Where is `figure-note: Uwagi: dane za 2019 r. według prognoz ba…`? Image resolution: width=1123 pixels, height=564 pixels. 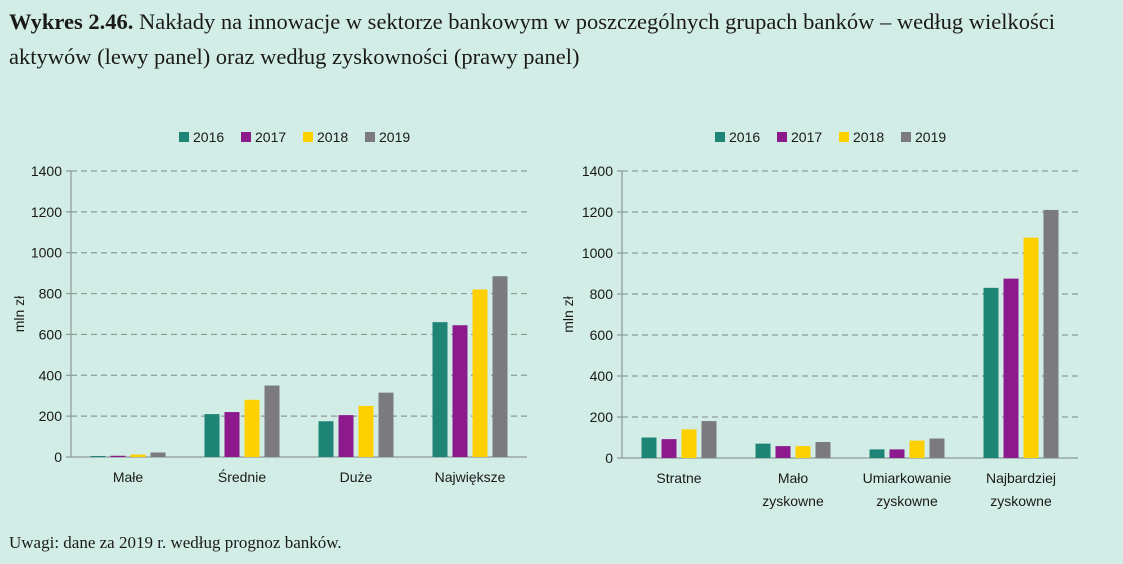 figure-note: Uwagi: dane za 2019 r. według prognoz ba… is located at coordinates (175, 542).